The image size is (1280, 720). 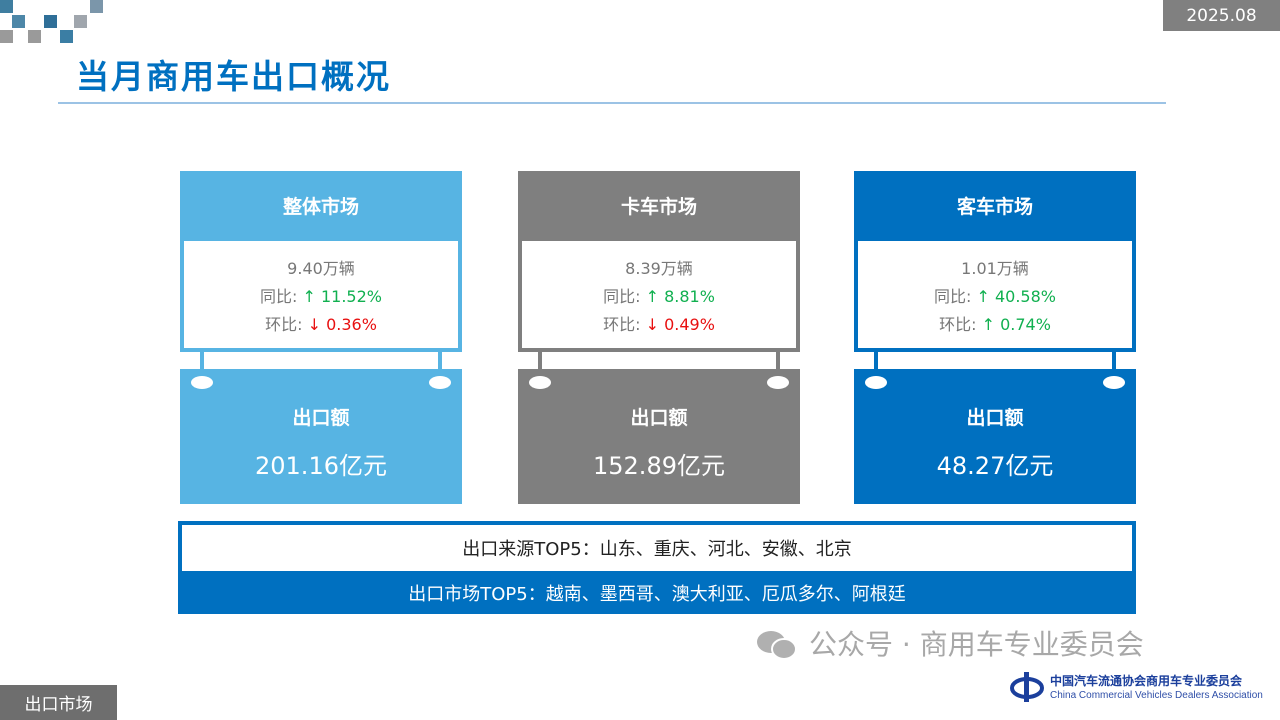 What do you see at coordinates (612, 103) in the screenshot?
I see `title-divider` at bounding box center [612, 103].